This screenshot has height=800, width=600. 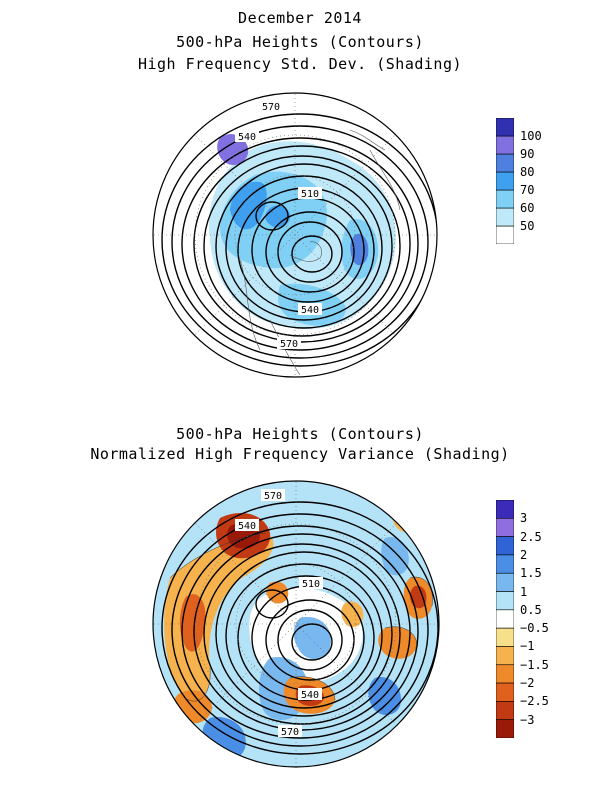 I want to click on top-colorbar-swatches, so click(x=505, y=181).